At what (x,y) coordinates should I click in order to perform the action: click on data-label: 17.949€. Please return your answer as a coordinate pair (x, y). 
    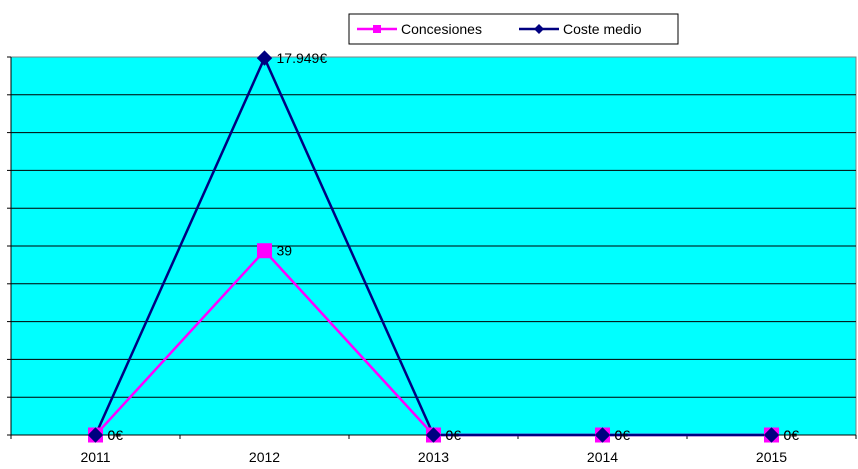
    Looking at the image, I should click on (302, 58).